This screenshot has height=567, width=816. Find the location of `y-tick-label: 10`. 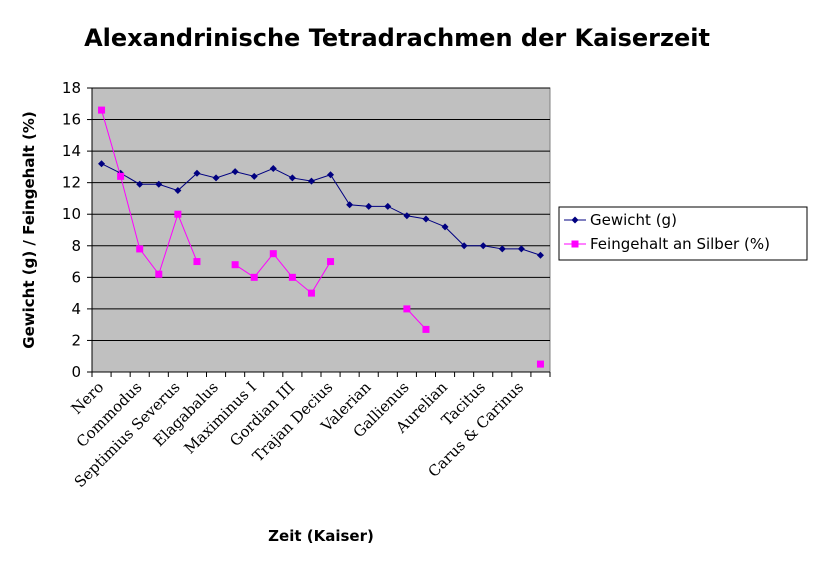

y-tick-label: 10 is located at coordinates (71, 214).